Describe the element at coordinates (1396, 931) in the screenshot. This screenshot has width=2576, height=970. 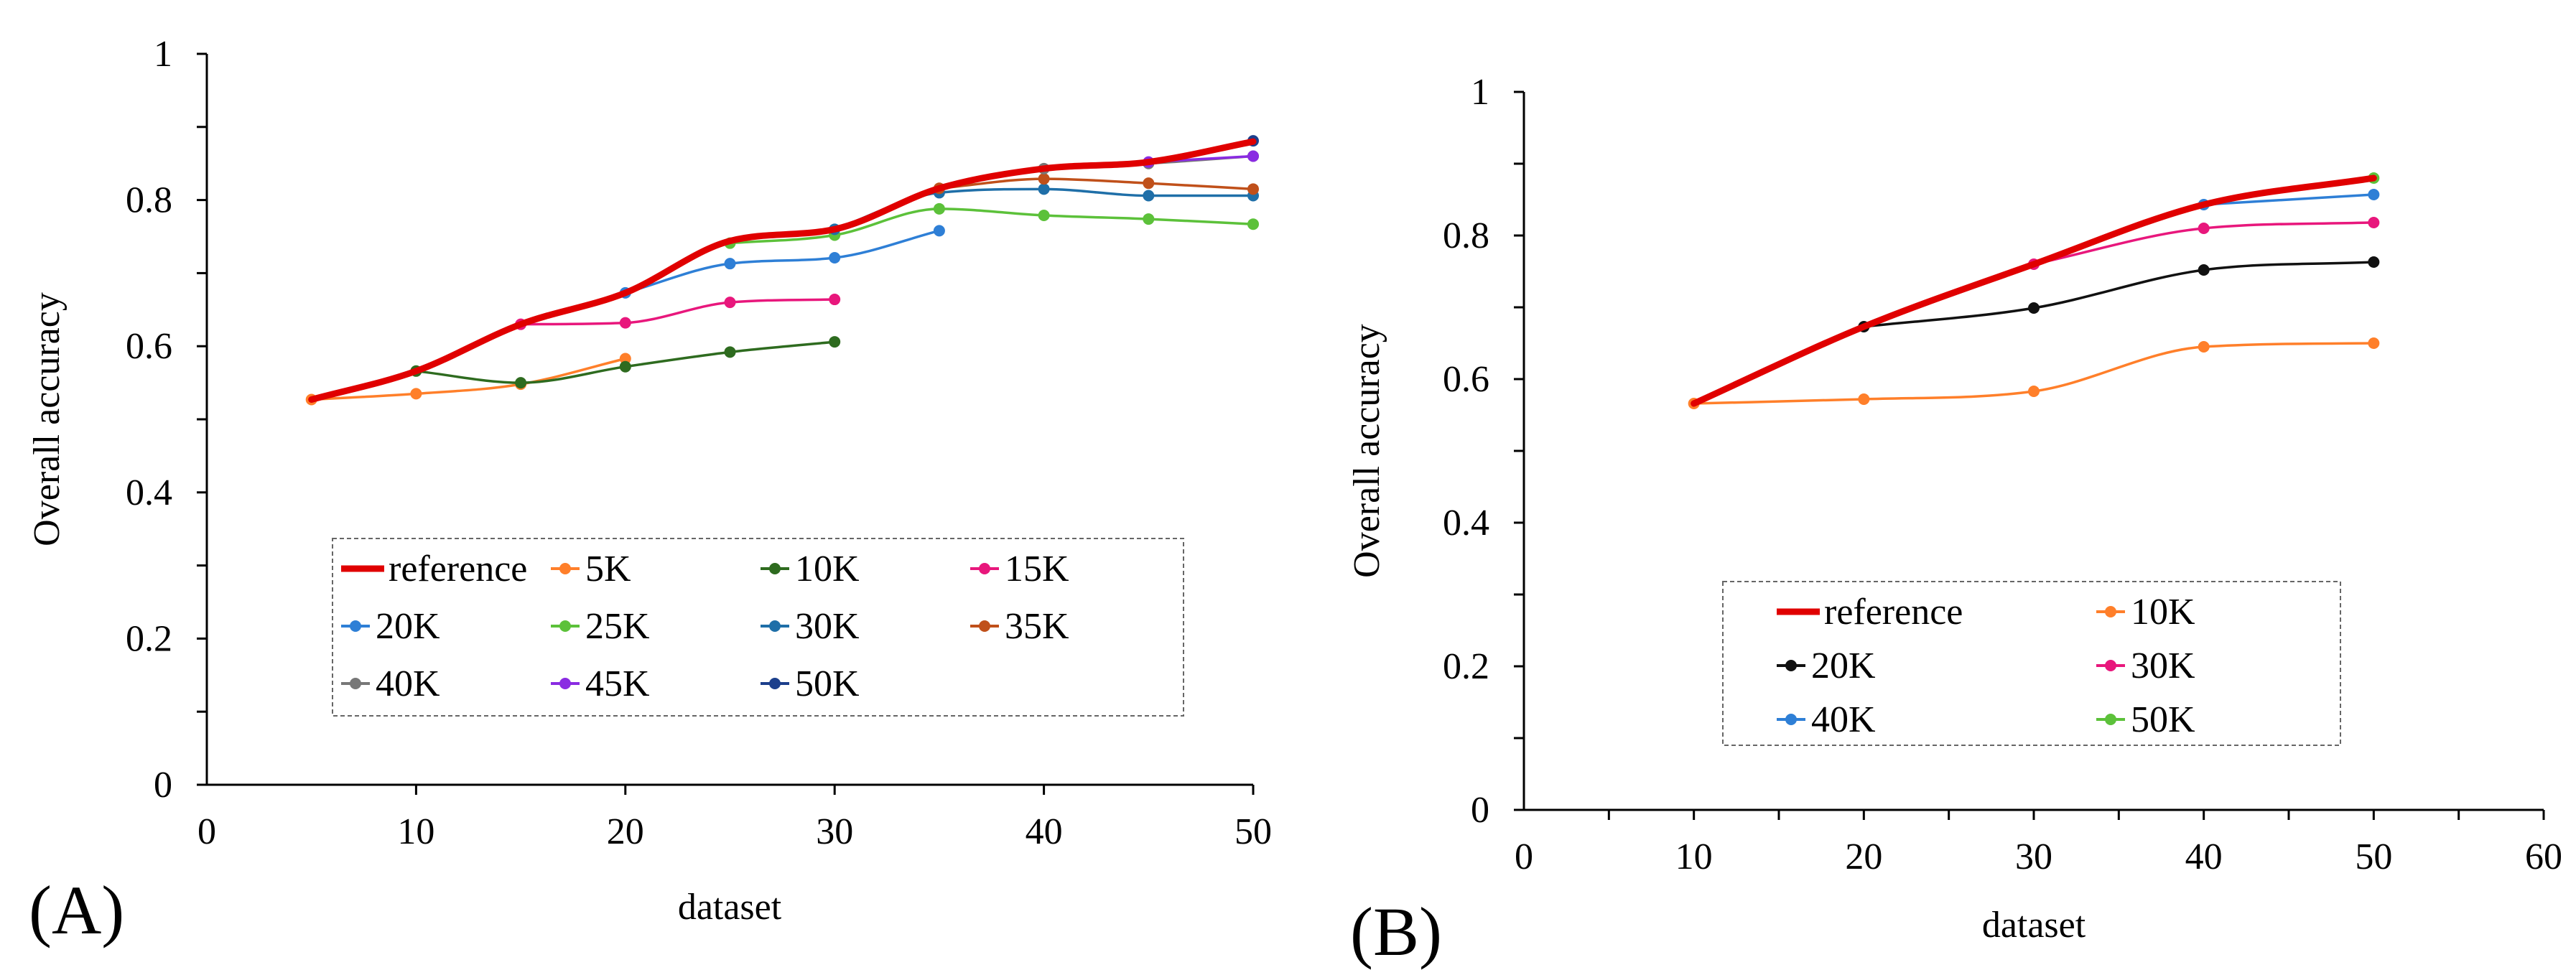
I see `panel-label: (B)` at that location.